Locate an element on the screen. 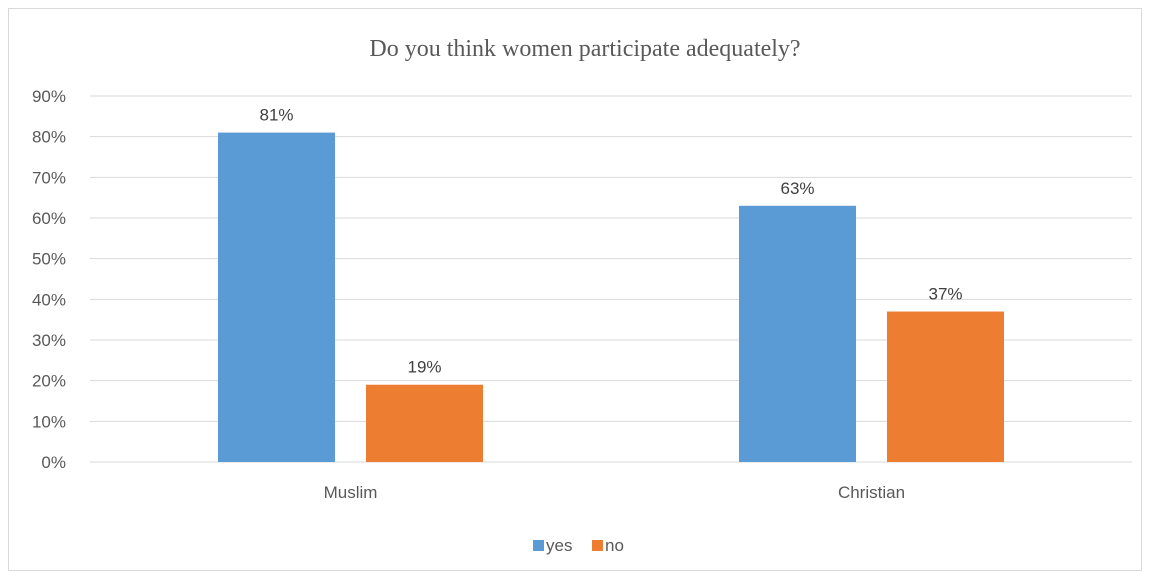  bar-yes-christian is located at coordinates (797, 334).